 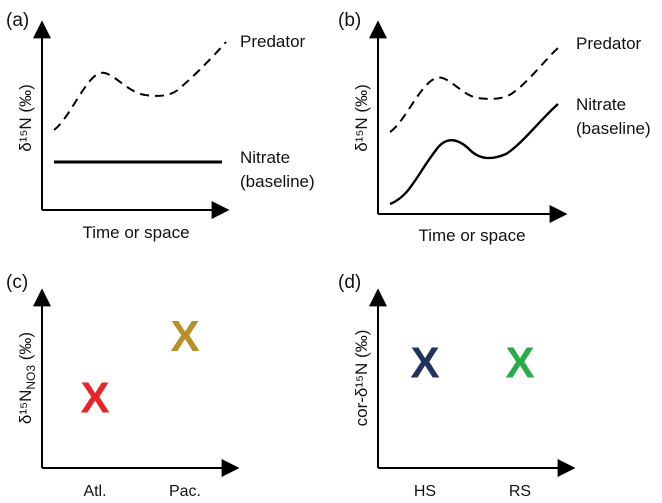 What do you see at coordinates (135, 232) in the screenshot?
I see `panel-a-x-axis-label: Time or space` at bounding box center [135, 232].